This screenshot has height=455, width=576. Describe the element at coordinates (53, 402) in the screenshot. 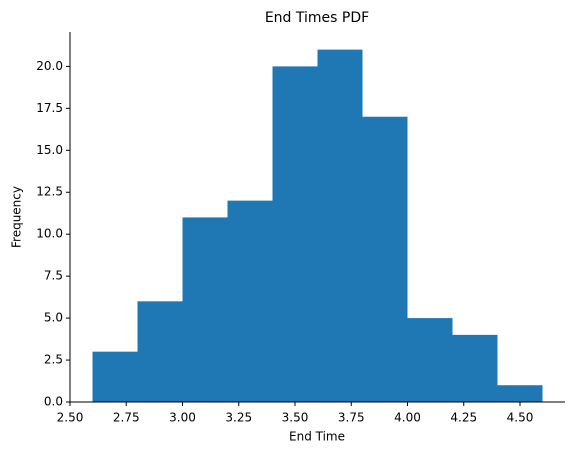

I see `y-tick-label: 0.0` at that location.